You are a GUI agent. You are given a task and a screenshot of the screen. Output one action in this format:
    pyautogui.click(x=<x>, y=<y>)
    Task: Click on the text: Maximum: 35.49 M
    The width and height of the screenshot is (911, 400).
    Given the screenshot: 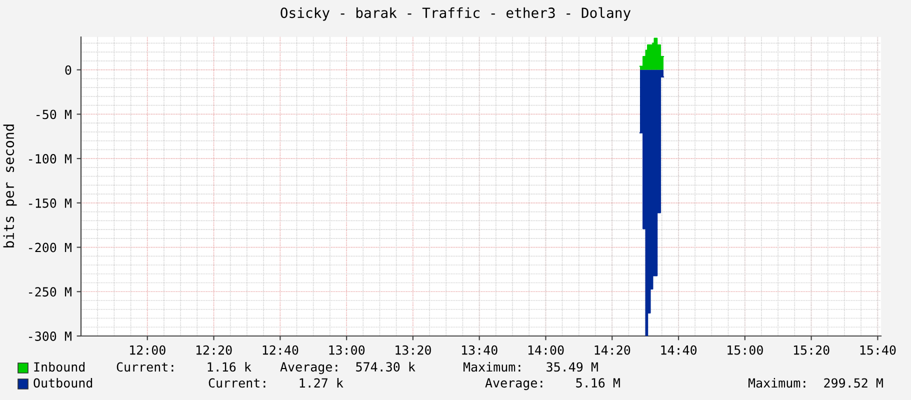 What is the action you would take?
    pyautogui.click(x=531, y=367)
    